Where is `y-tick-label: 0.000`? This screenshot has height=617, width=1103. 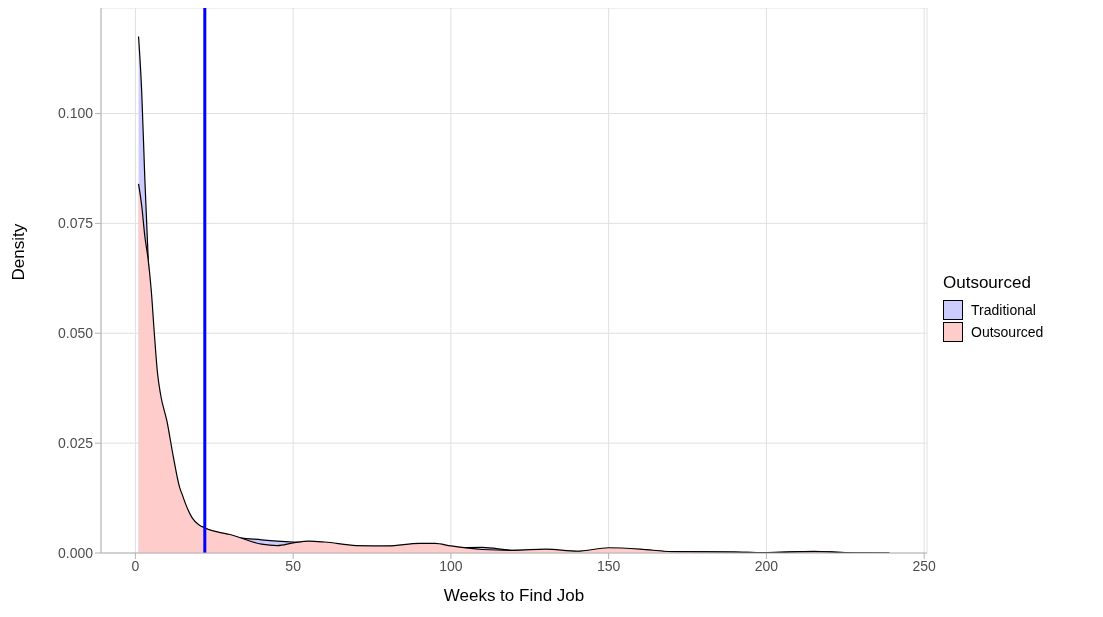 y-tick-label: 0.000 is located at coordinates (75, 552).